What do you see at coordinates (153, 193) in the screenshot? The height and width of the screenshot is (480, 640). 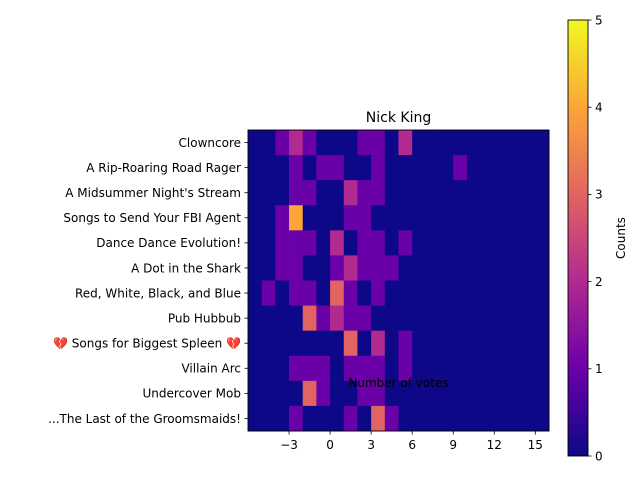 I see `y-tick-label: A Midsummer Night's Stream` at bounding box center [153, 193].